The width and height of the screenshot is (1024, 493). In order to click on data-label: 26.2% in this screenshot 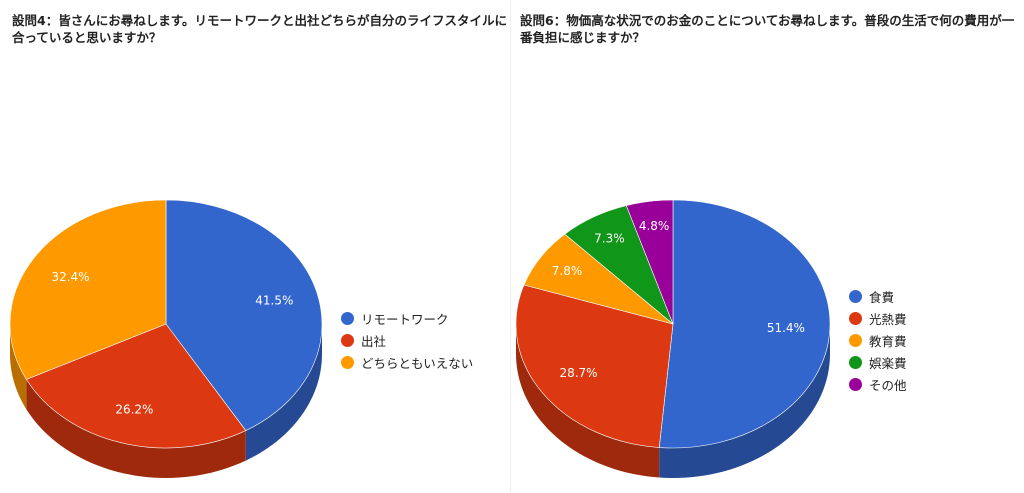, I will do `click(134, 410)`.